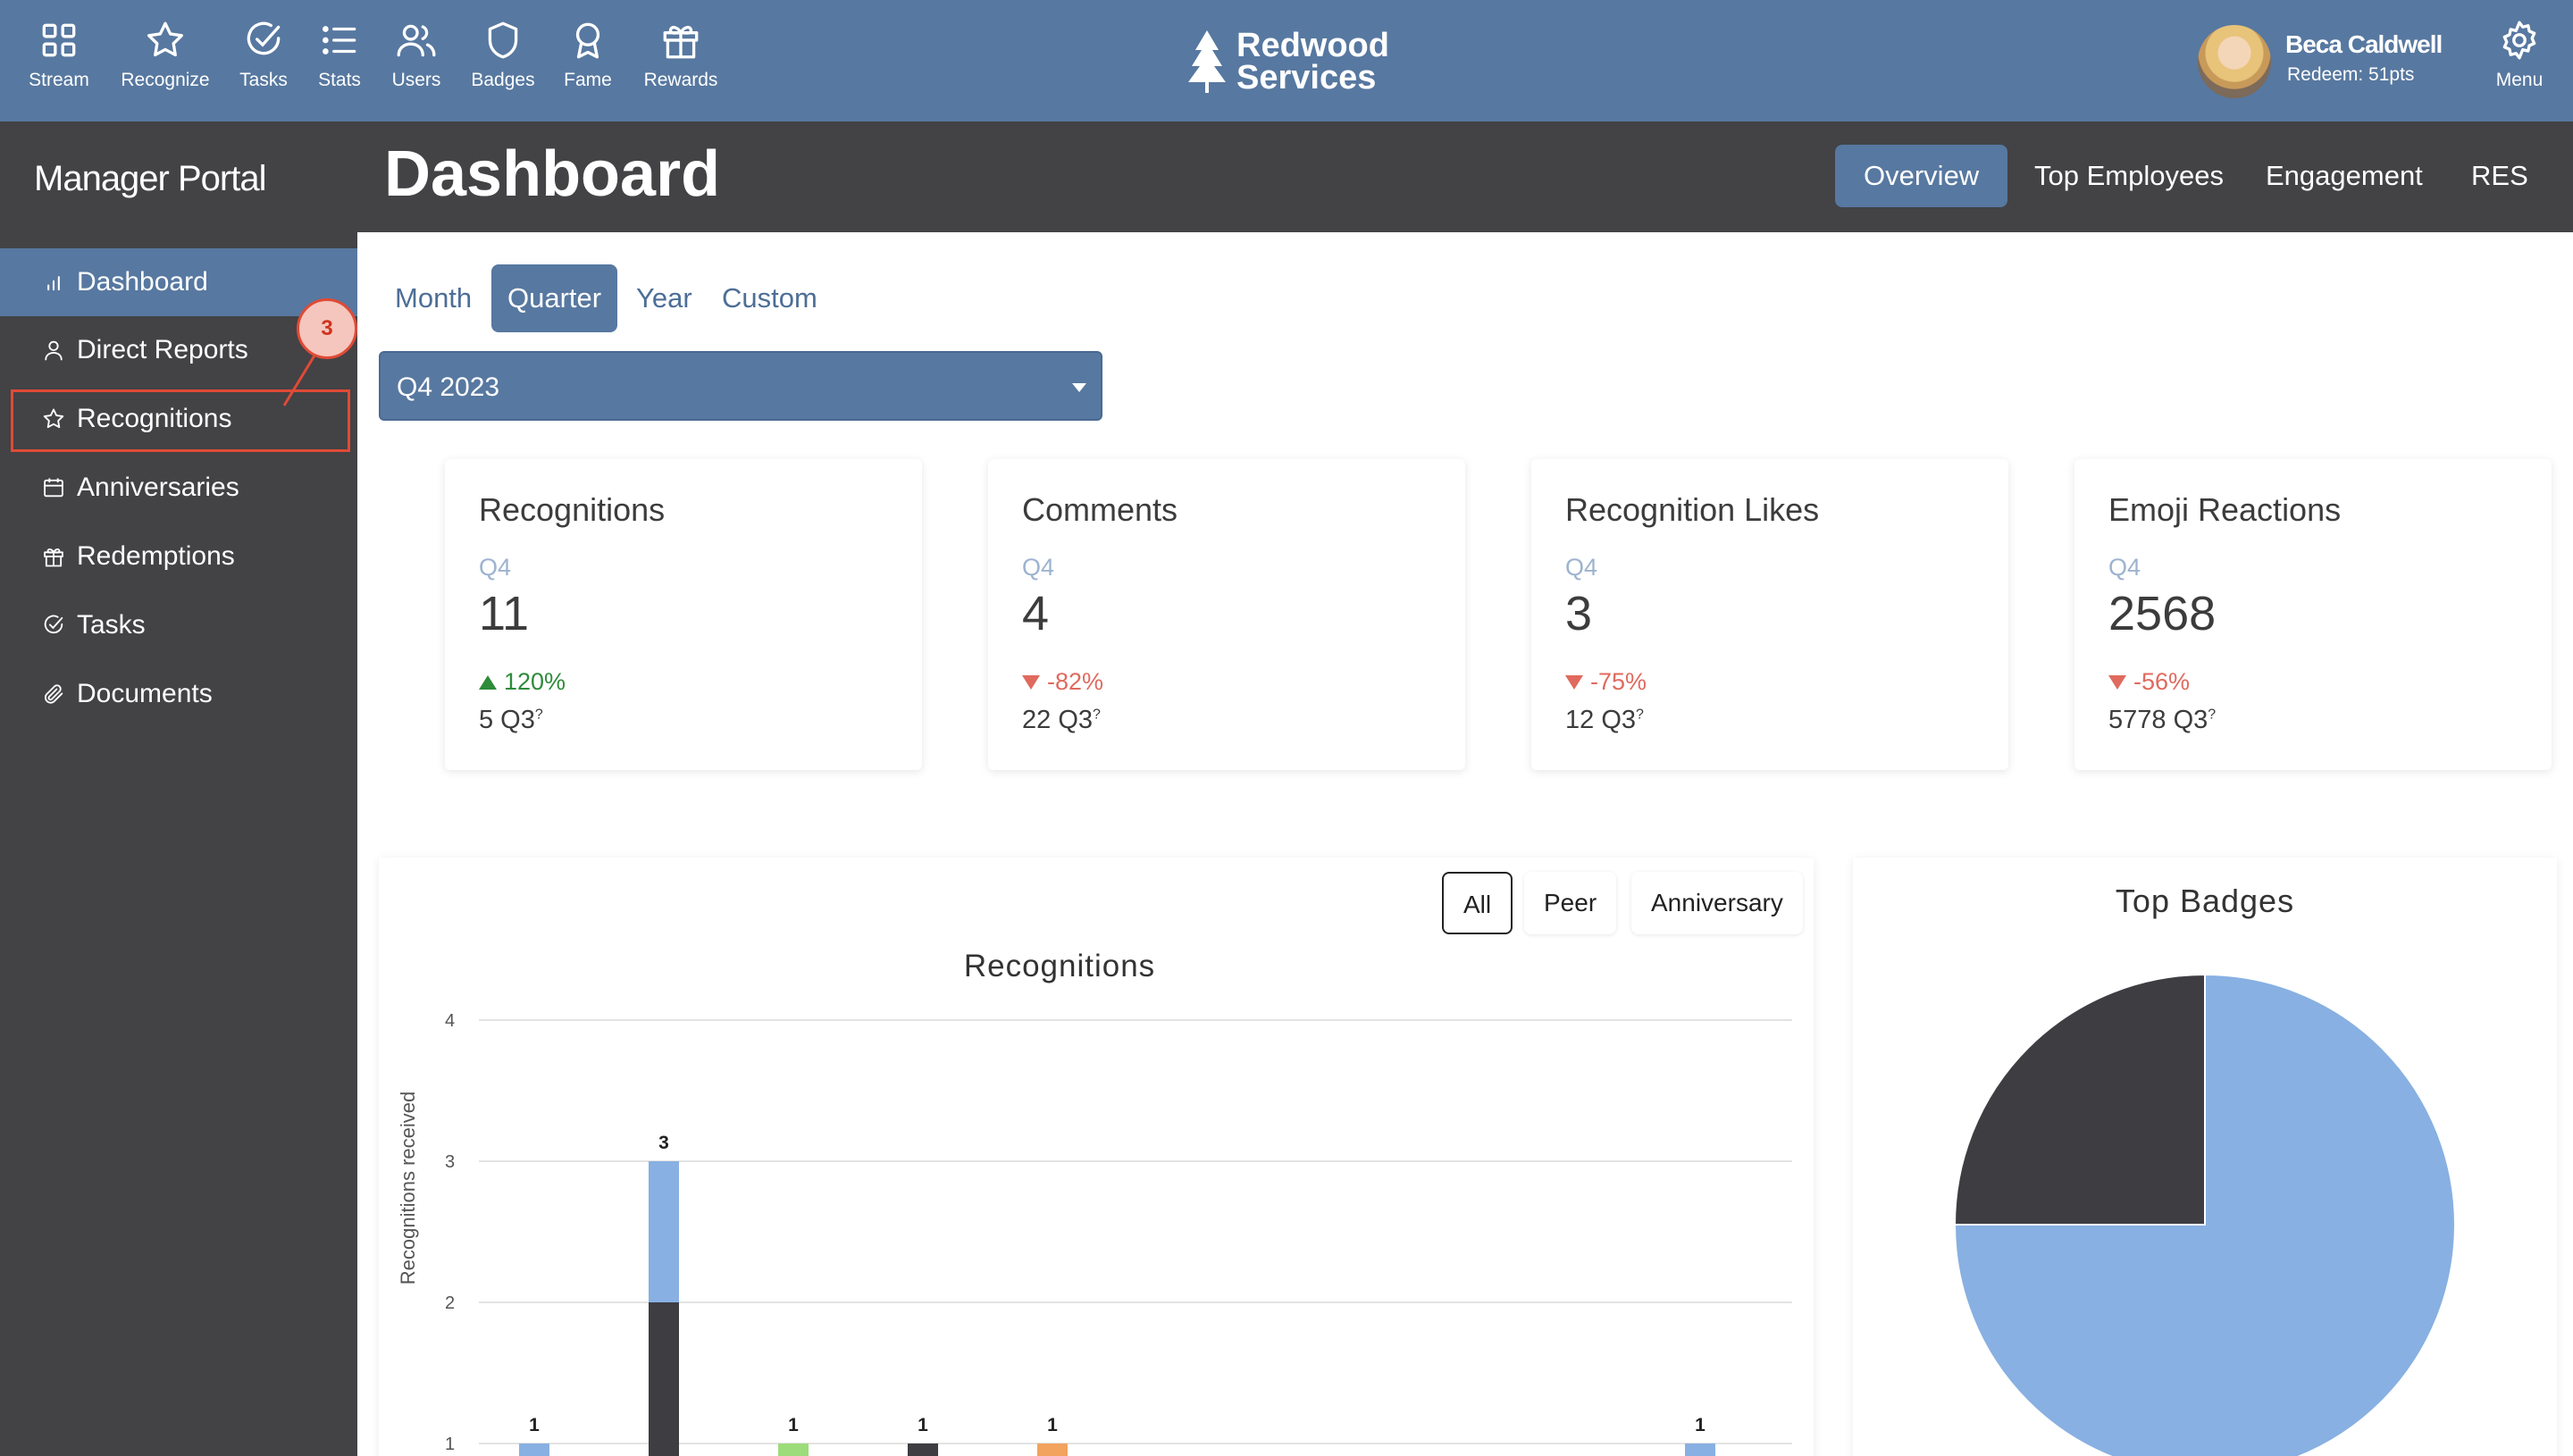 Image resolution: width=2573 pixels, height=1456 pixels. I want to click on sidebar-item-documents: Documents, so click(178, 694).